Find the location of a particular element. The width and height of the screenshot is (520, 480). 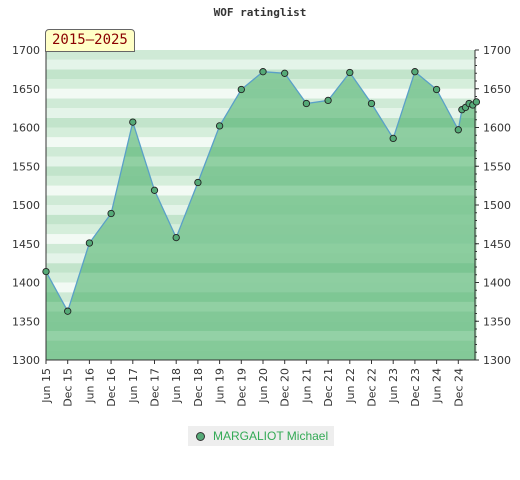

y-tick-label: 1650 is located at coordinates (26, 89).